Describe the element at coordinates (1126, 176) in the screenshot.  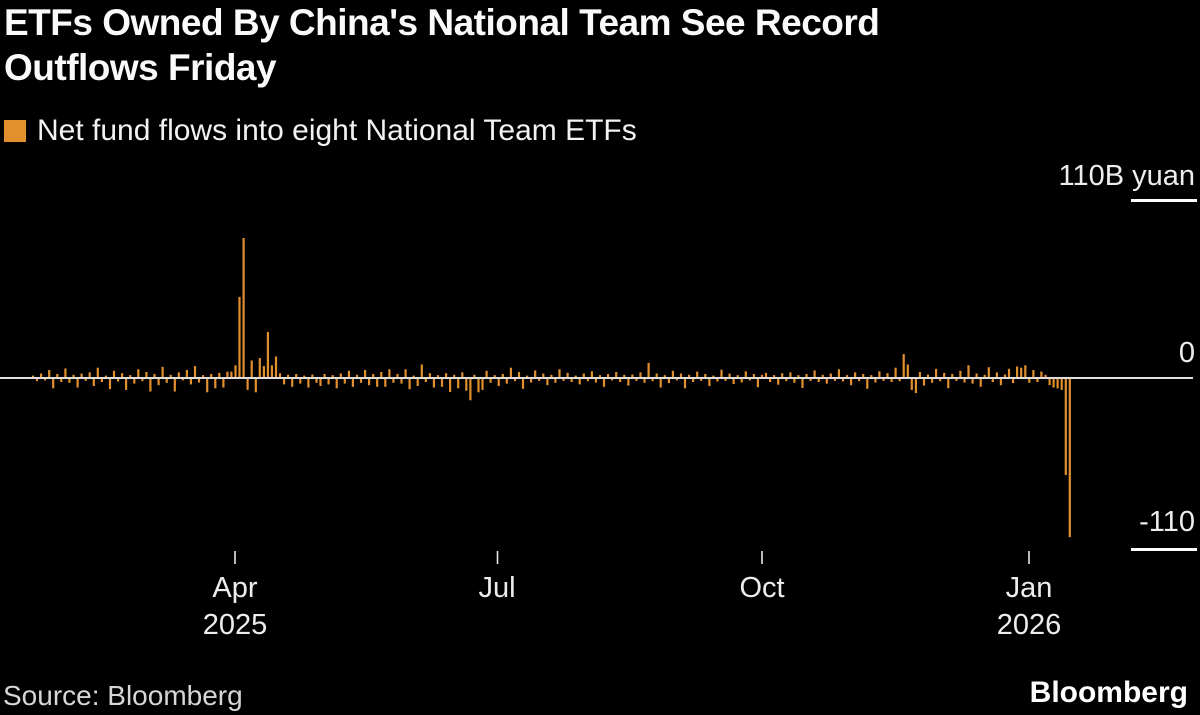
I see `y-axis-top-label: 110B yuan` at that location.